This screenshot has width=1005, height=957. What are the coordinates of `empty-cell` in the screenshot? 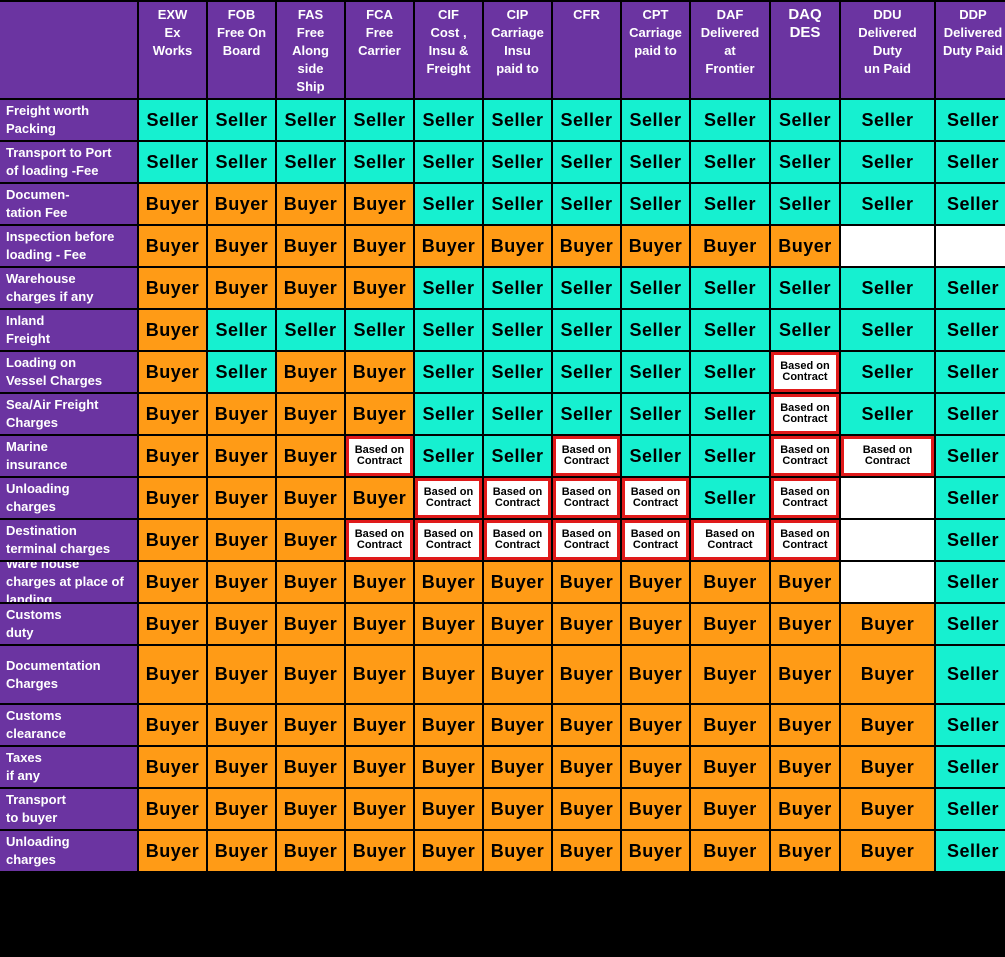 It's located at (887, 498).